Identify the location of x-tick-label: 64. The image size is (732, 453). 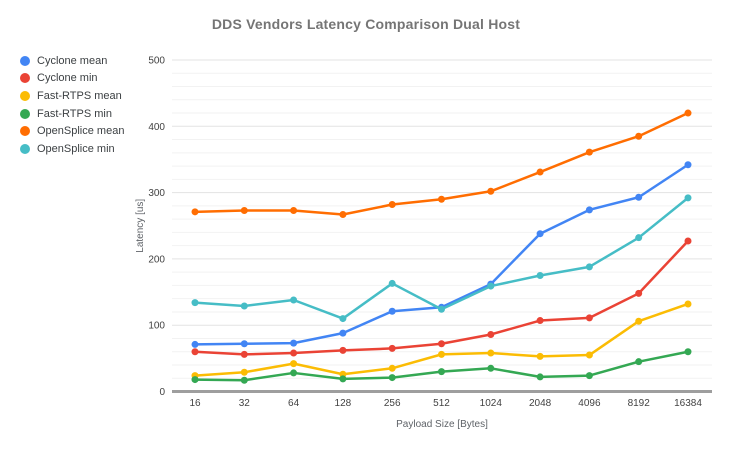
(294, 403).